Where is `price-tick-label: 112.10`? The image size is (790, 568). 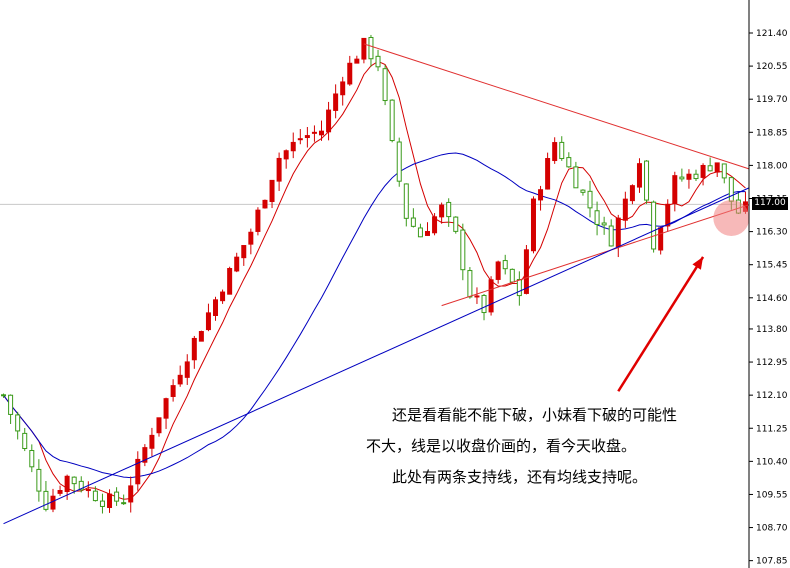 price-tick-label: 112.10 is located at coordinates (772, 396).